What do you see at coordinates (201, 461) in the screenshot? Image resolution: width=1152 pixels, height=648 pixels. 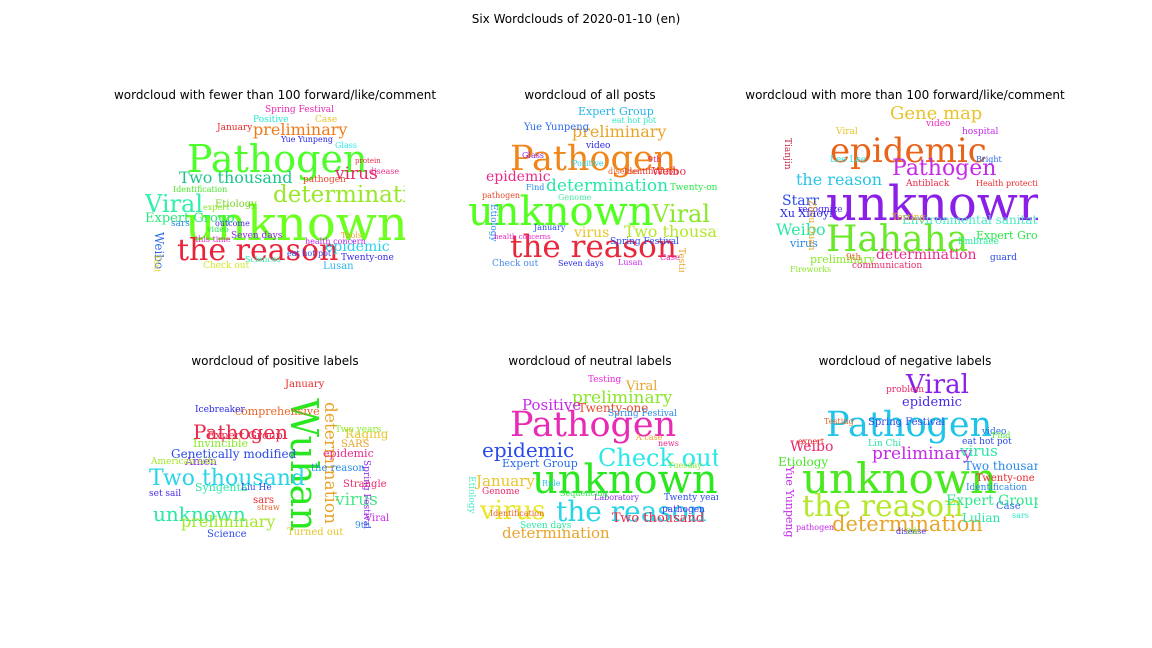 I see `word: Amen` at bounding box center [201, 461].